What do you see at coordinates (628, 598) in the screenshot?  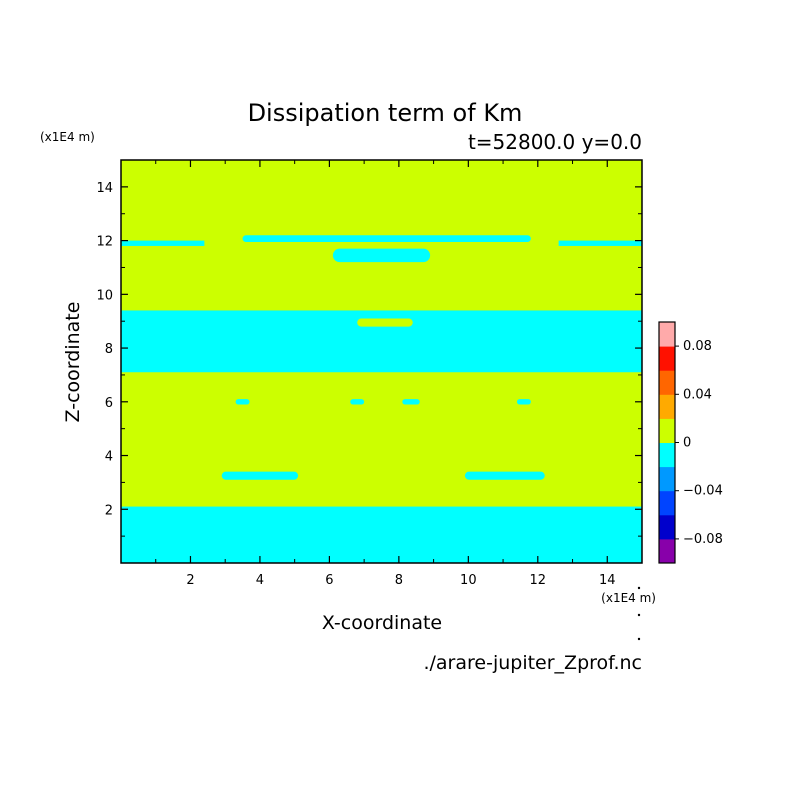 I see `x-unit-label: (x1E4 m)` at bounding box center [628, 598].